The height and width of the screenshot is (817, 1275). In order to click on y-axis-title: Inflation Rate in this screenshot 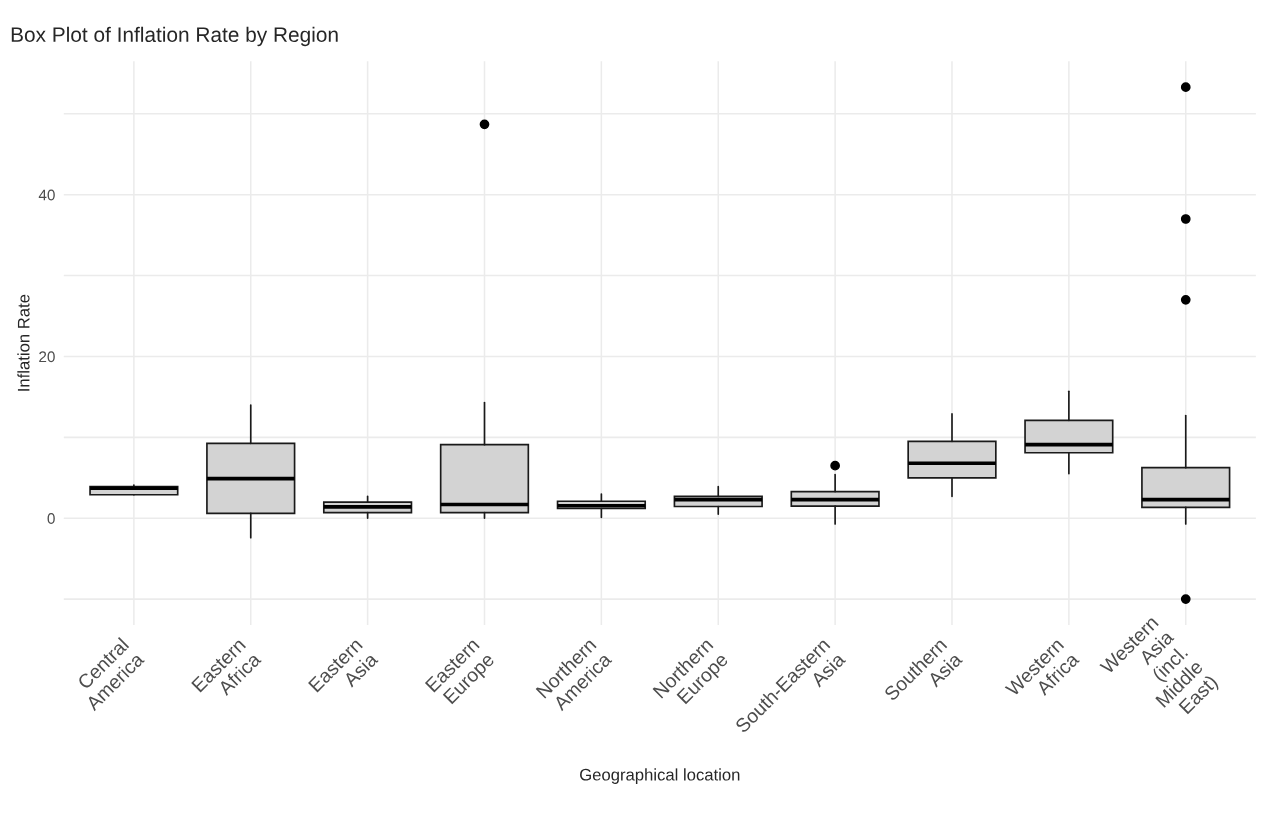, I will do `click(23, 342)`.